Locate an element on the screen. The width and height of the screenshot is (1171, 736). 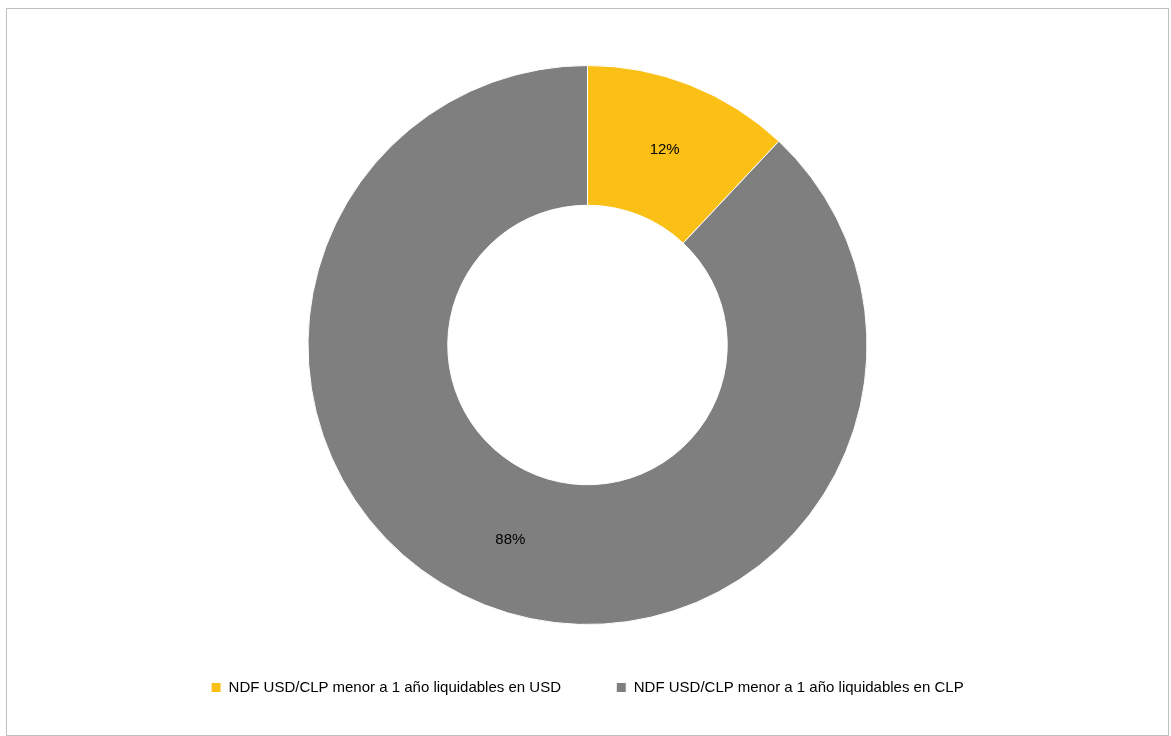
data-label: 88% is located at coordinates (510, 539).